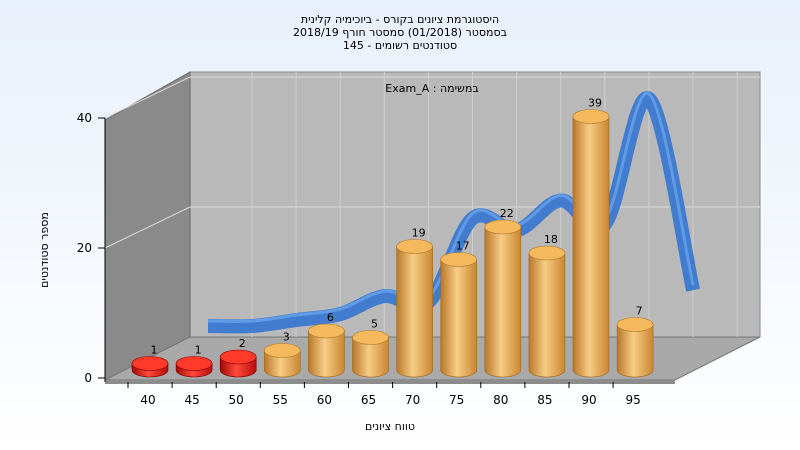  Describe the element at coordinates (419, 233) in the screenshot. I see `bar-value-label: 19` at that location.